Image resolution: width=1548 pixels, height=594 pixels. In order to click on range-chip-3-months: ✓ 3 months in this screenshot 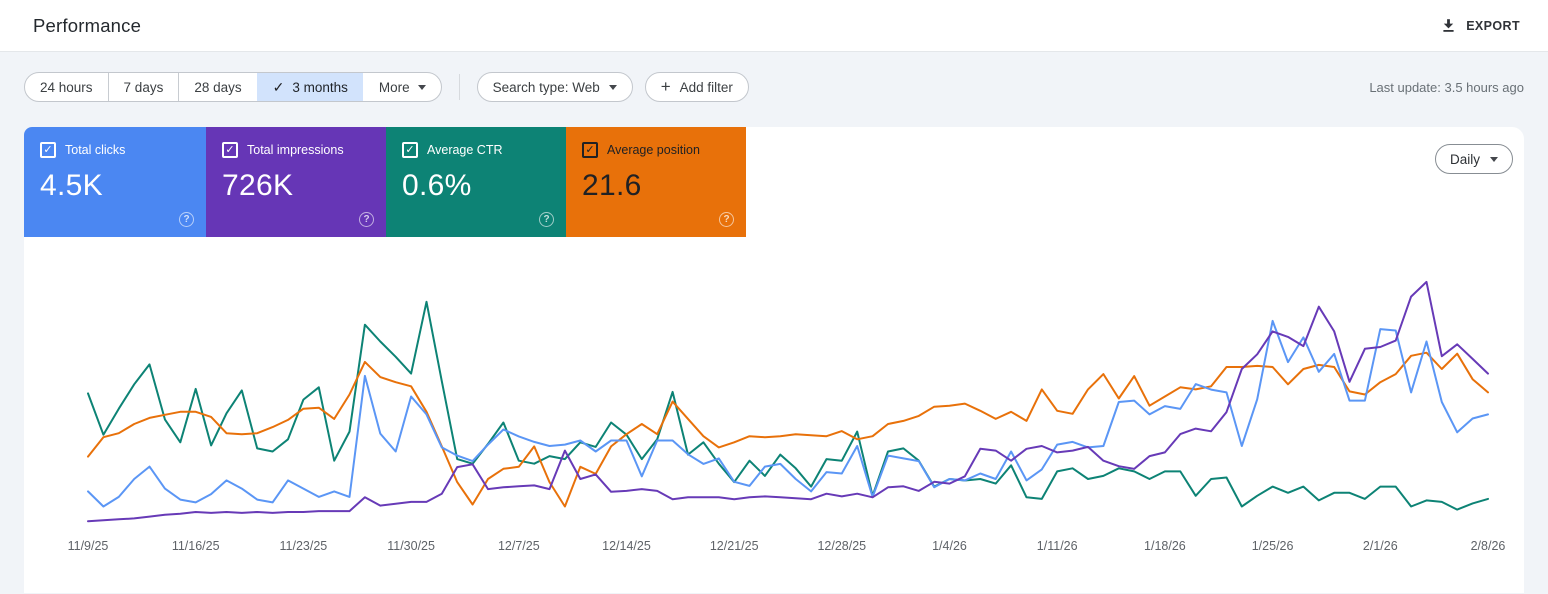, I will do `click(309, 87)`.